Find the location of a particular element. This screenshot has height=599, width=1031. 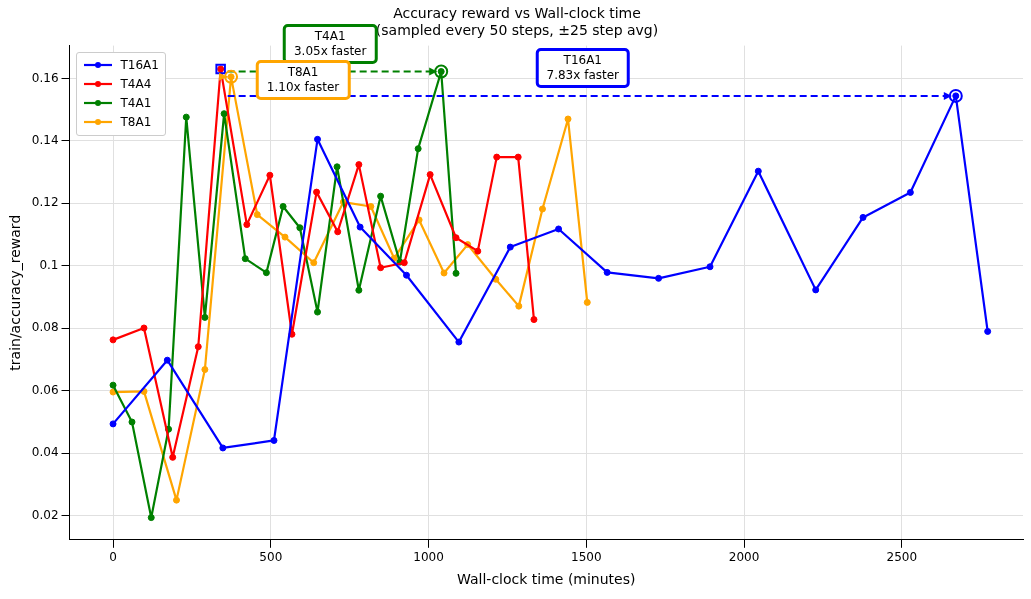

y-axis-title: train/accuracy_reward is located at coordinates (15, 292).